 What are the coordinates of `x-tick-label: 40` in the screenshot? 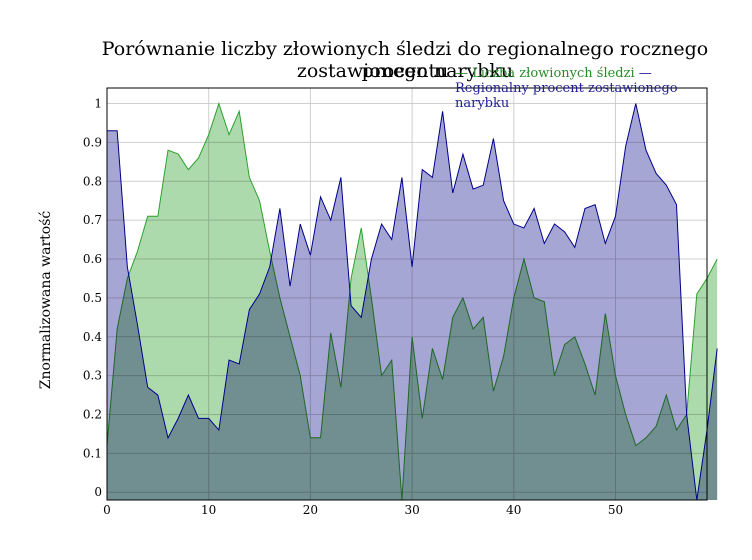 It's located at (513, 510).